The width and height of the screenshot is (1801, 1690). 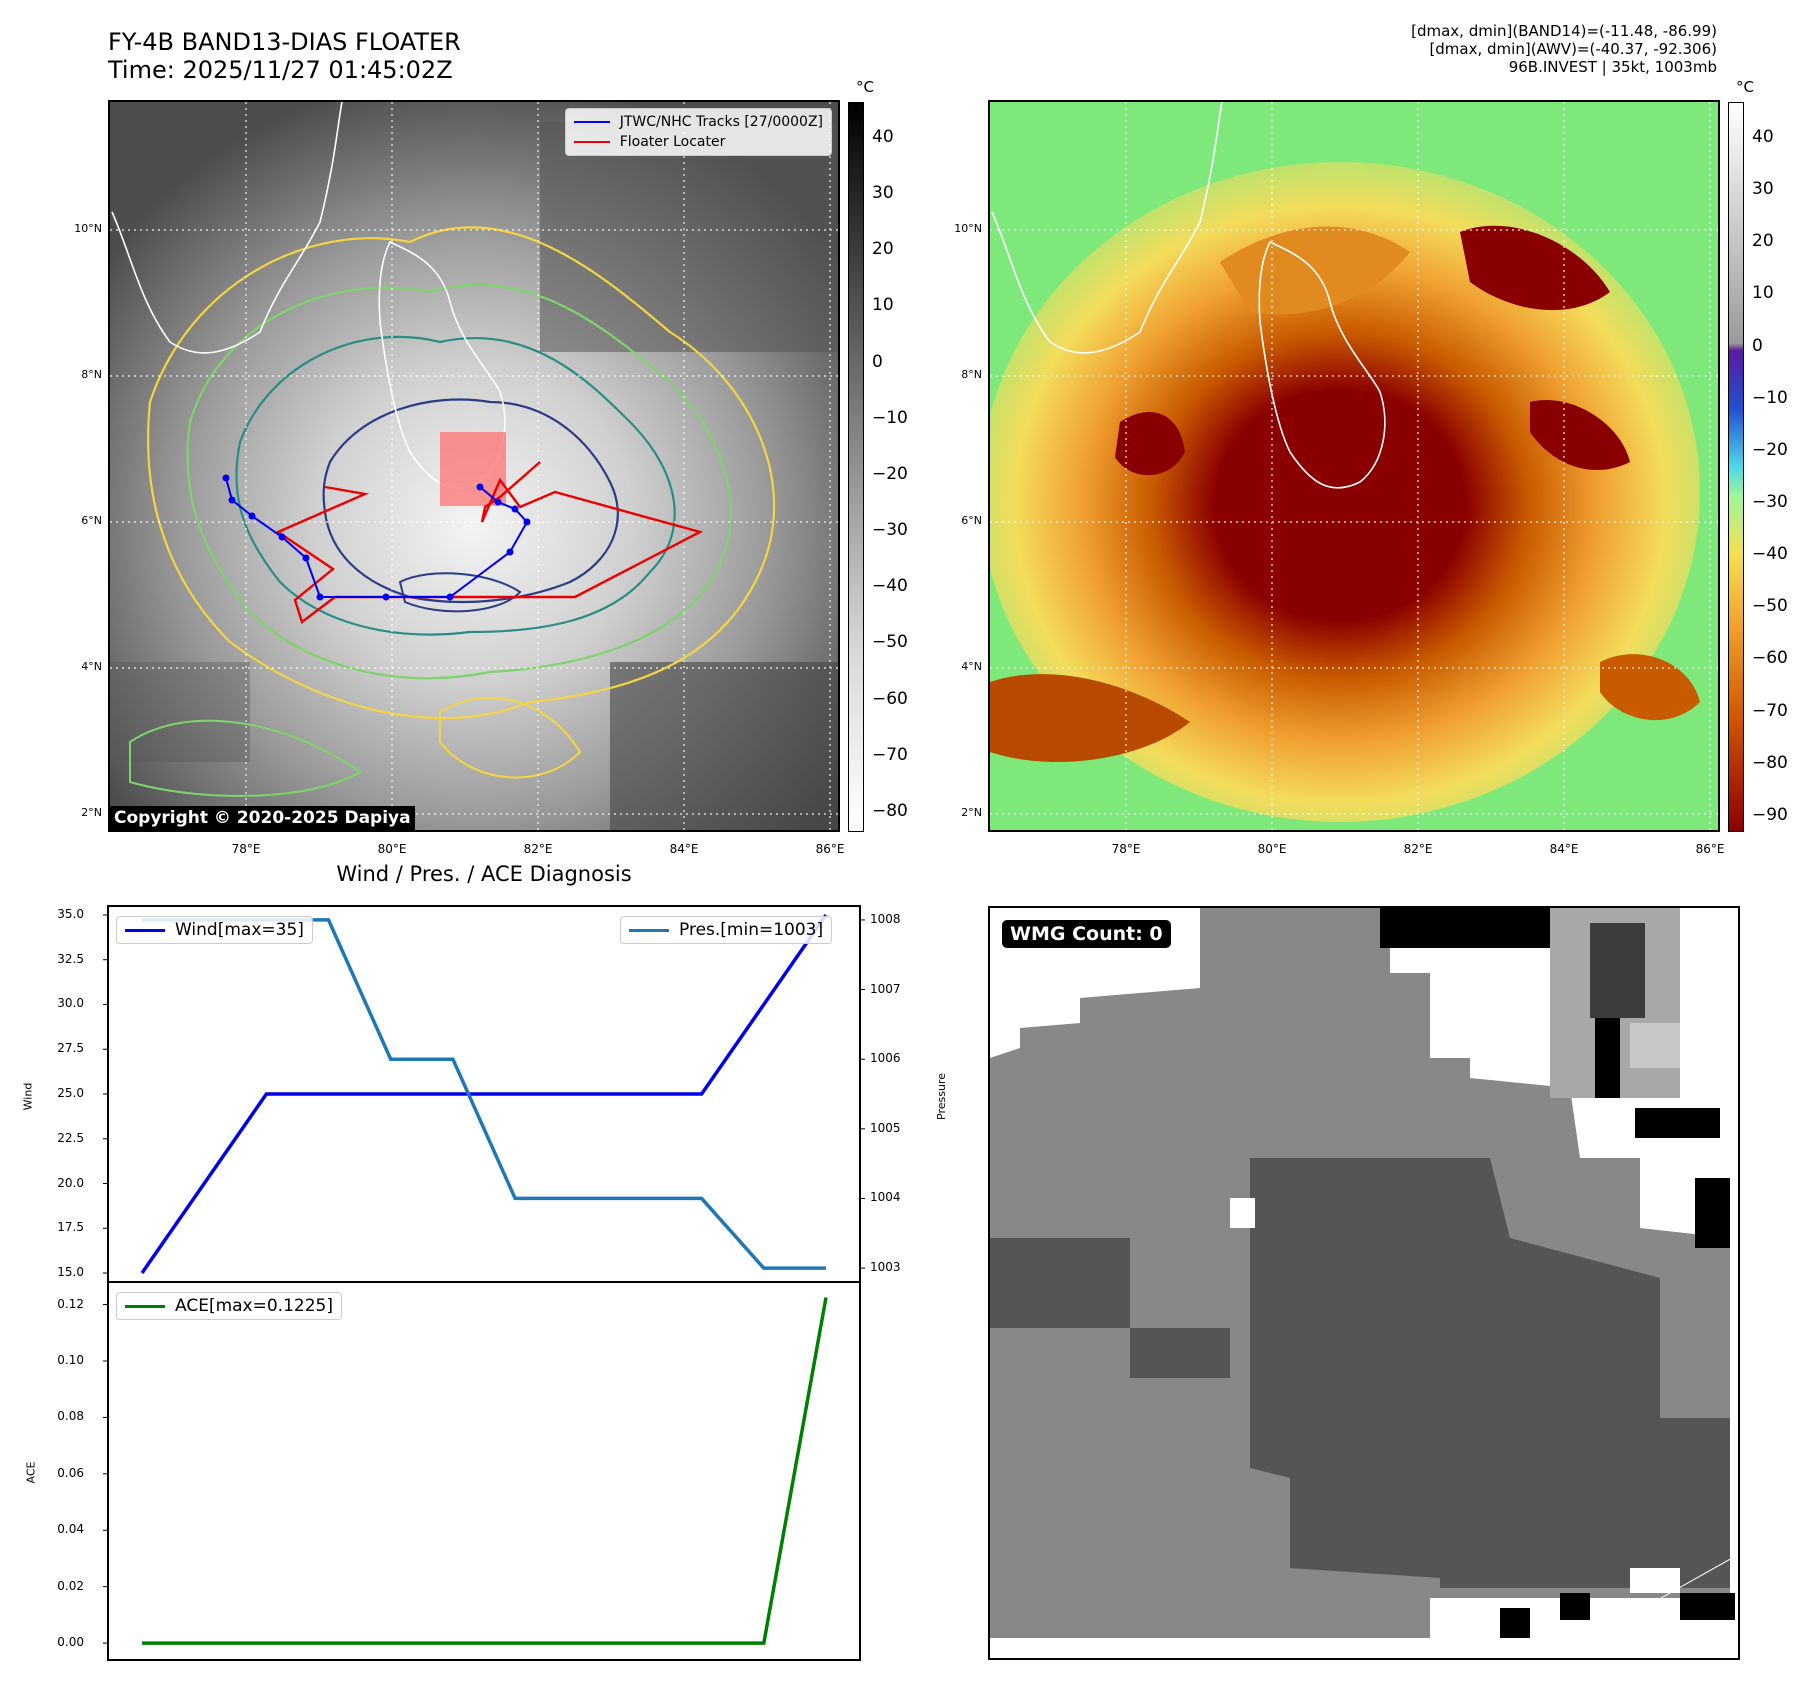 What do you see at coordinates (1770, 814) in the screenshot?
I see `colorbar-tick-label: −90` at bounding box center [1770, 814].